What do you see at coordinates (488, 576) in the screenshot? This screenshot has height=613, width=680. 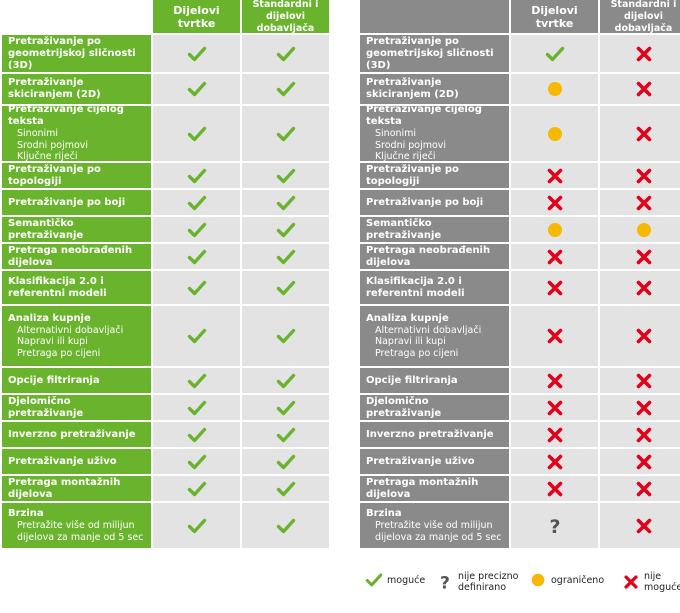 I see `legend-label-line: nije precizno` at bounding box center [488, 576].